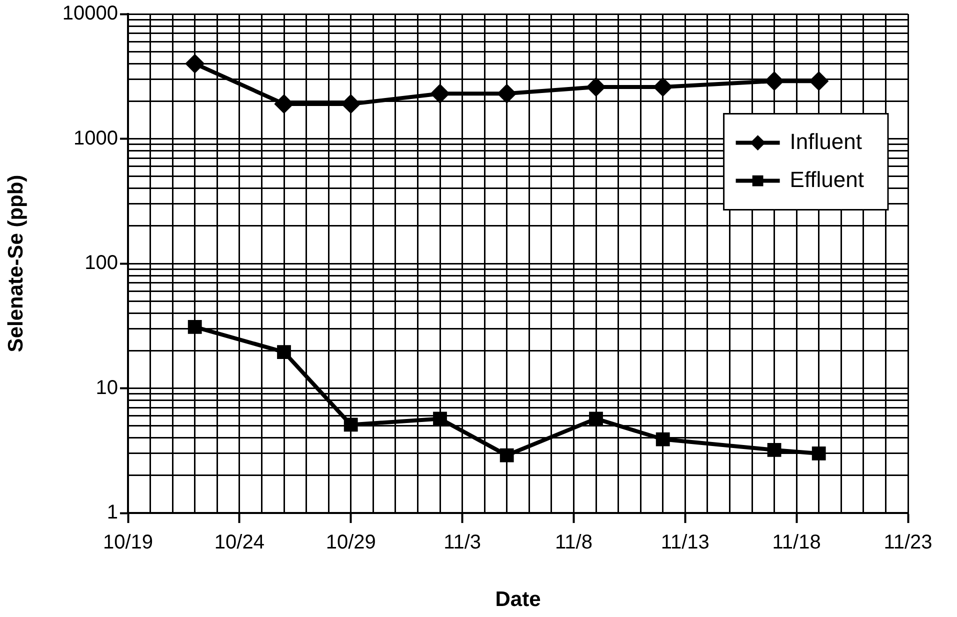 The height and width of the screenshot is (617, 957). I want to click on x-tick-label: 11/3, so click(463, 543).